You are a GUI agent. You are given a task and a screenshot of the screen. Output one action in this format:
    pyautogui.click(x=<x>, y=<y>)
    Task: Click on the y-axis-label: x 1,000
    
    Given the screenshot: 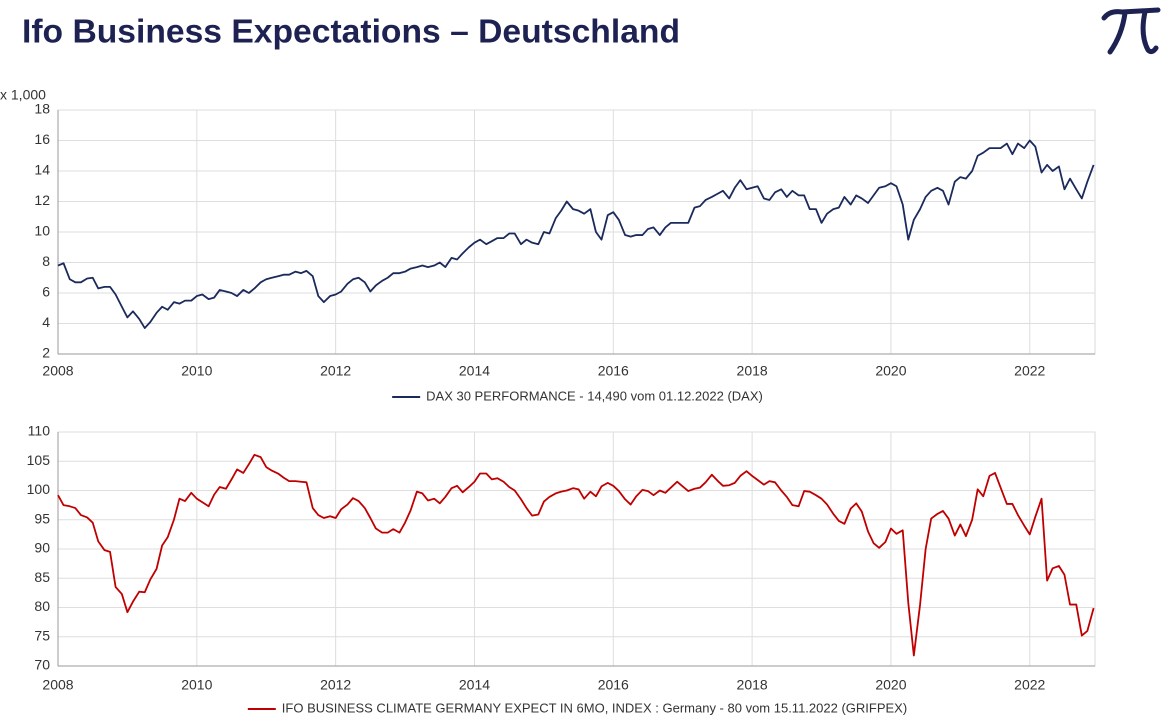 What is the action you would take?
    pyautogui.click(x=23, y=95)
    